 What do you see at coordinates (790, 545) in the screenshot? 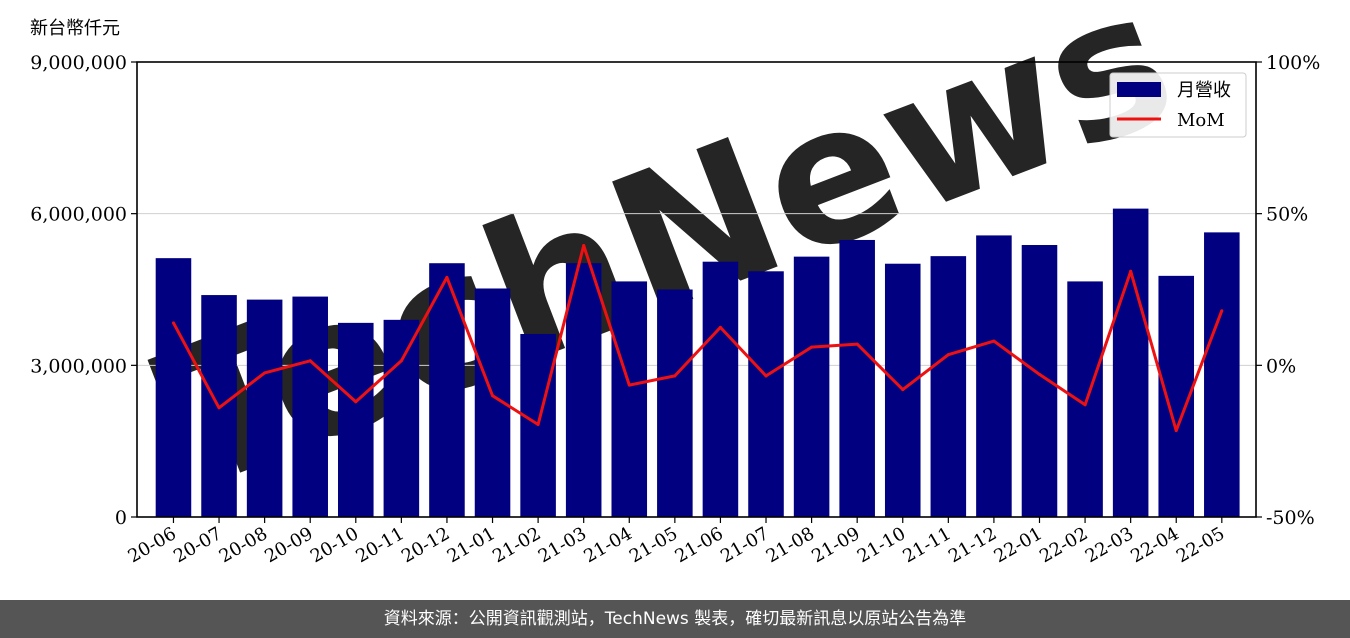
I see `x-tick-label: 21-08` at bounding box center [790, 545].